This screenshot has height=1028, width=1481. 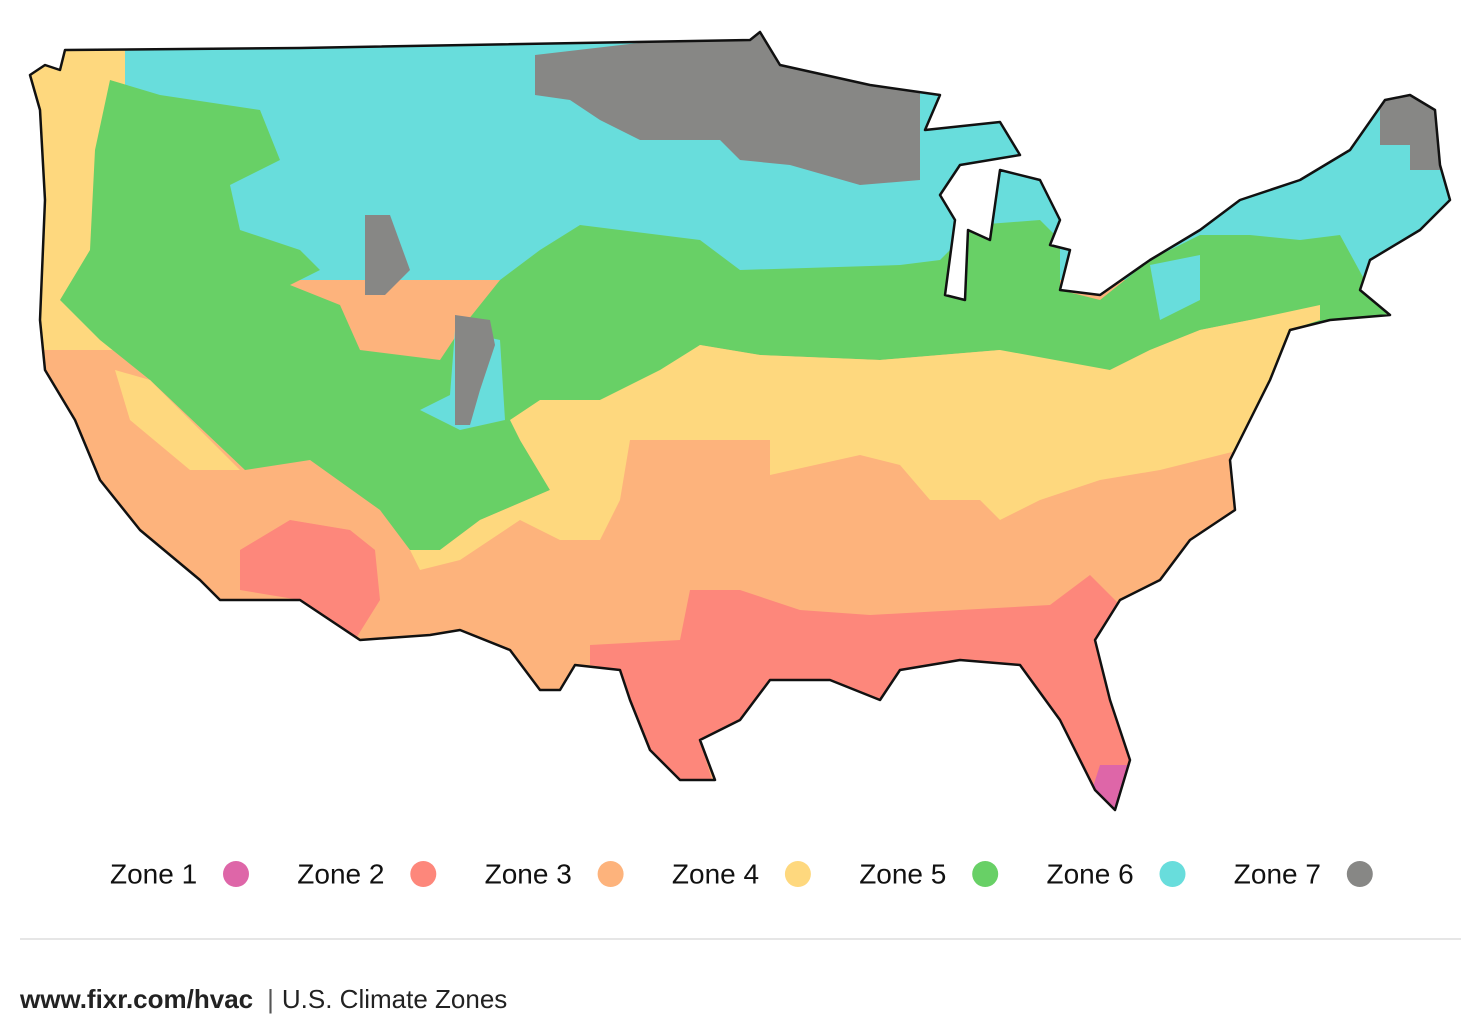 I want to click on legend-label: Zone 2, so click(x=340, y=873).